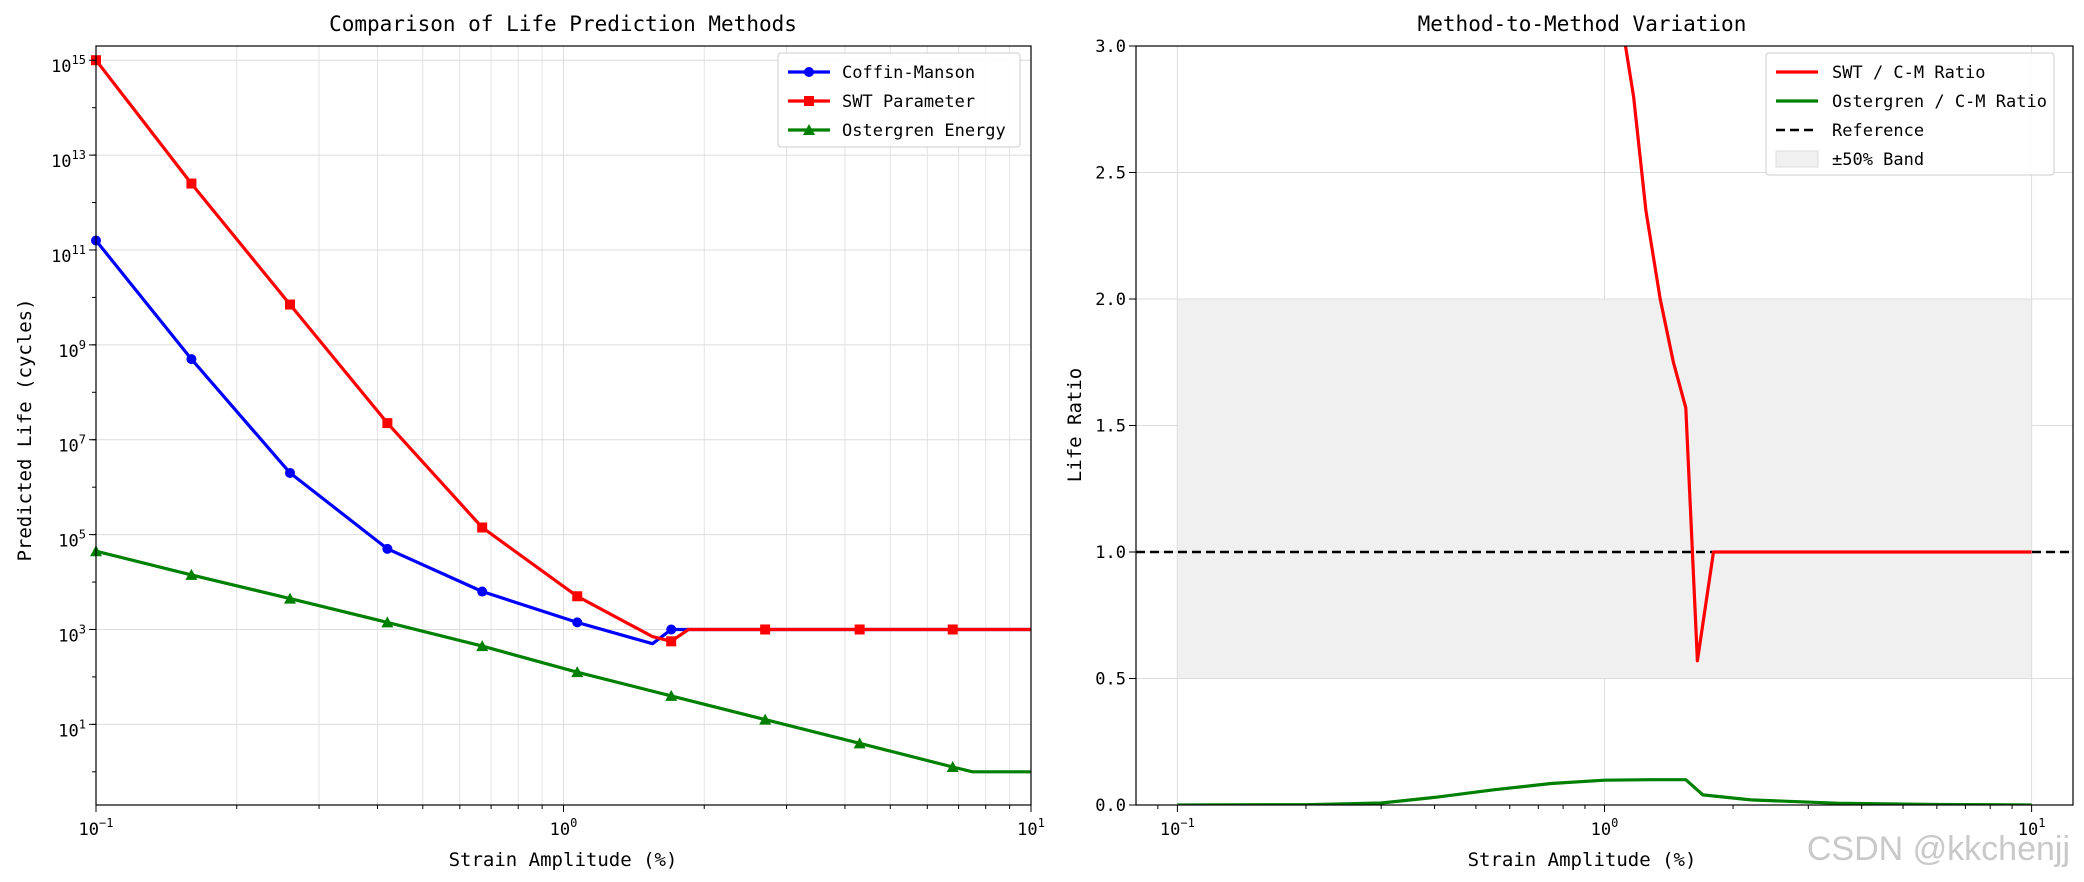 The image size is (2084, 882). Describe the element at coordinates (68, 160) in the screenshot. I see `left-y-tick-label: 10¹³` at that location.